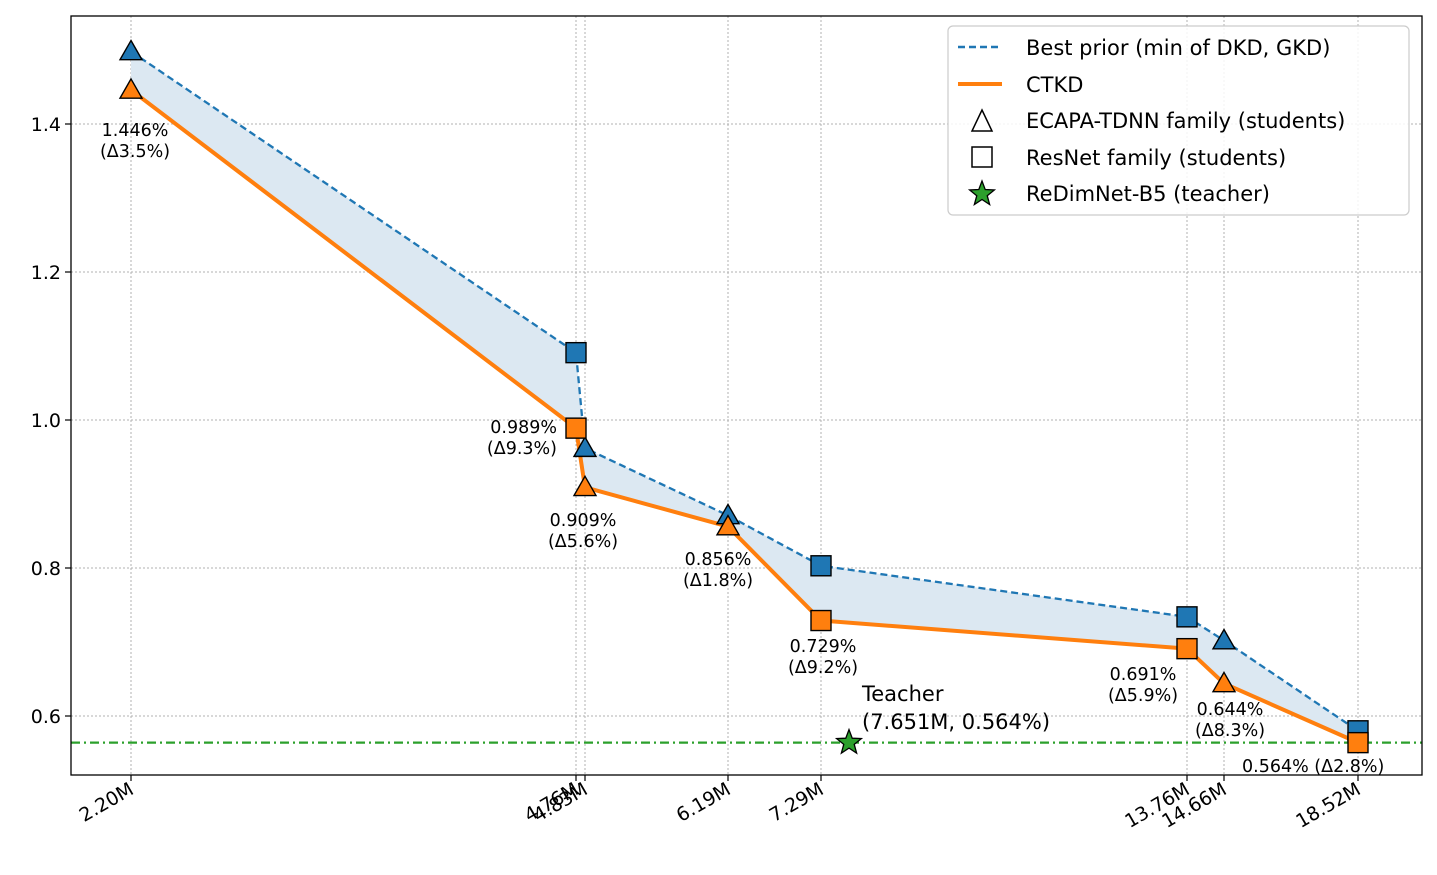 This screenshot has height=875, width=1437. Describe the element at coordinates (718, 560) in the screenshot. I see `annotation-value-3: 0.856%` at that location.